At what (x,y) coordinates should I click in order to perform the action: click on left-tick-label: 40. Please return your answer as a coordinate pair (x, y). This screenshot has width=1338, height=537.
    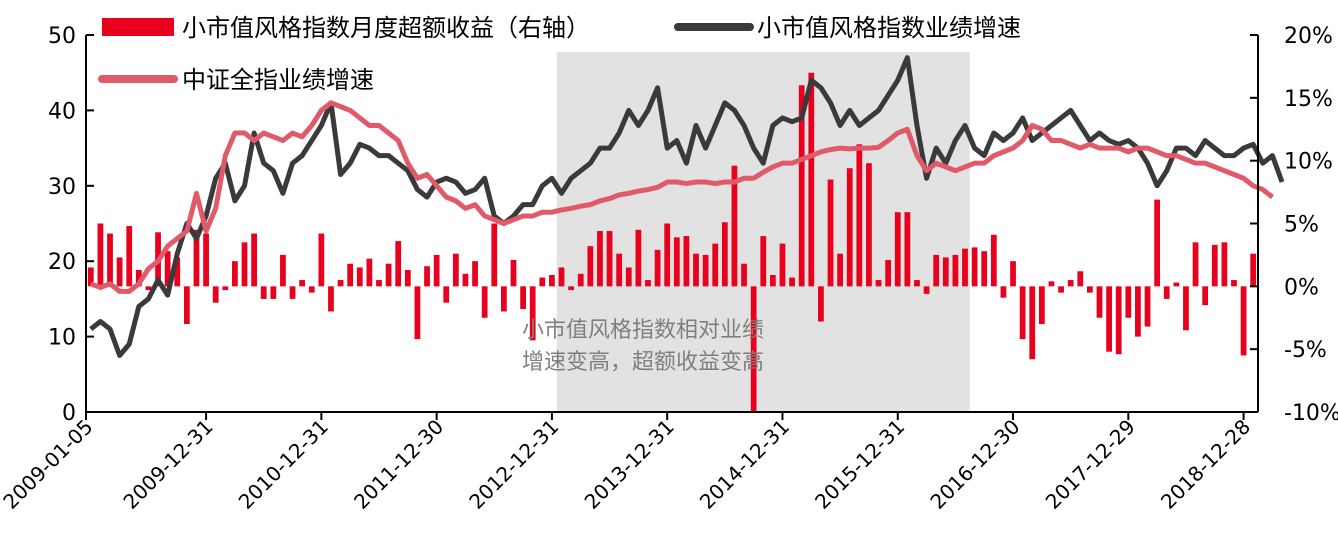
    Looking at the image, I should click on (62, 111).